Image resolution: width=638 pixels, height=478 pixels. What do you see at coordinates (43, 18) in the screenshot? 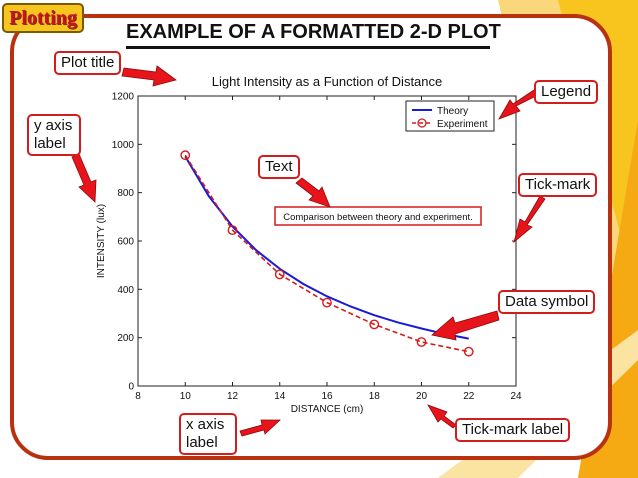
I see `plotting-tag: Plotting` at bounding box center [43, 18].